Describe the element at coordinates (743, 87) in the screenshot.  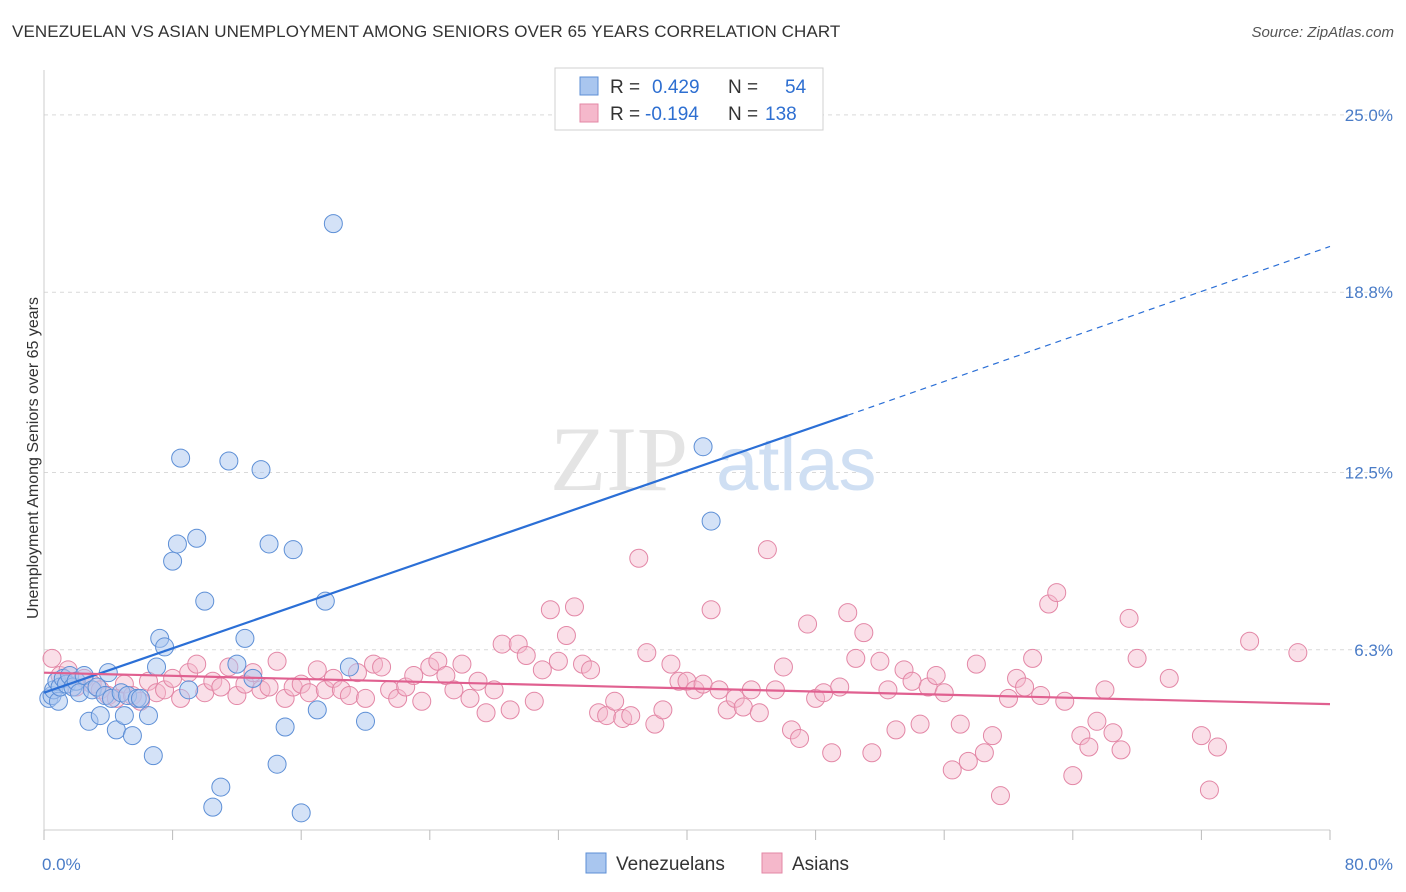
I see `legend-n-label-1: N =` at that location.